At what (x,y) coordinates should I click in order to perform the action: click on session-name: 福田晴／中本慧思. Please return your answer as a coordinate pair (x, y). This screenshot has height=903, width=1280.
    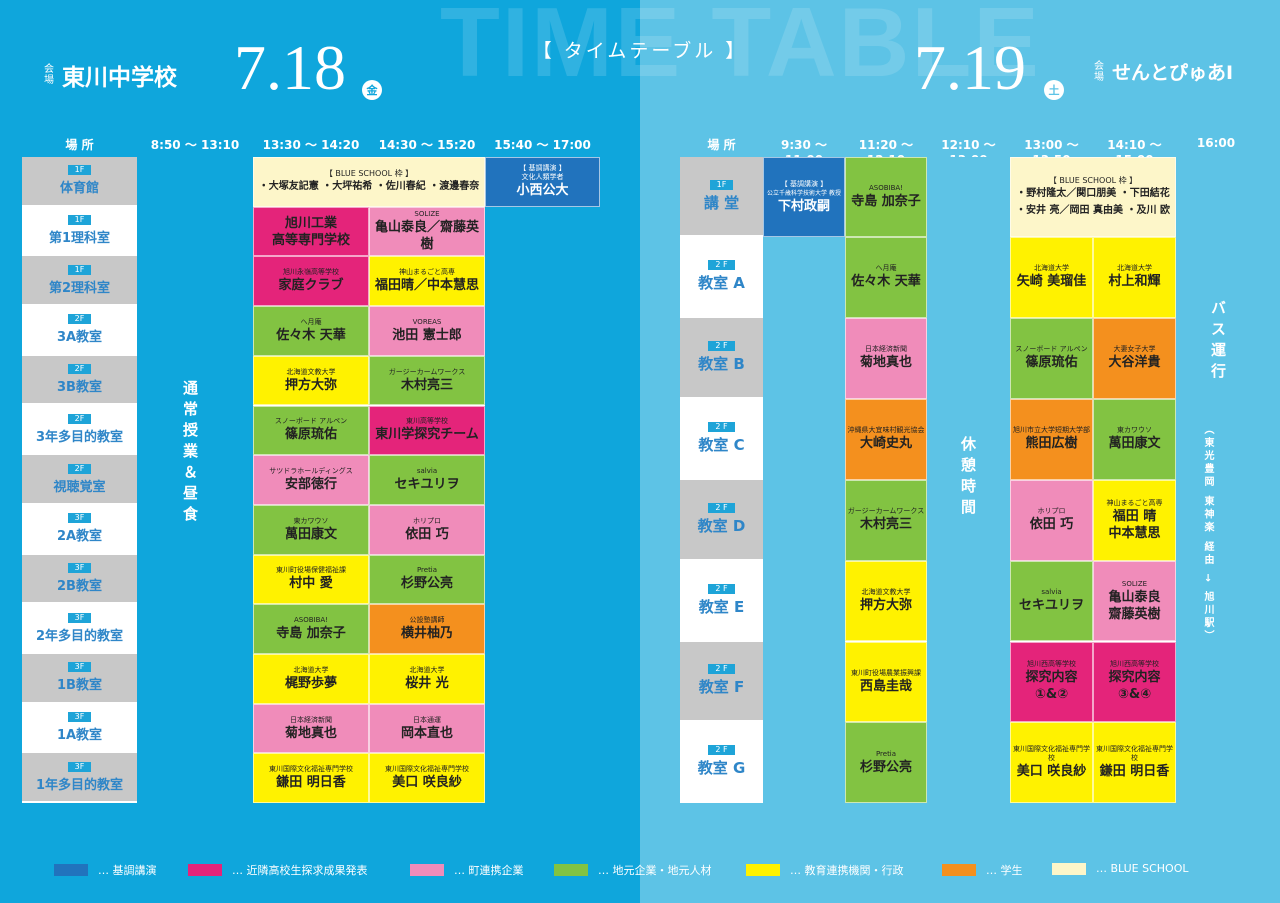
    Looking at the image, I should click on (426, 286).